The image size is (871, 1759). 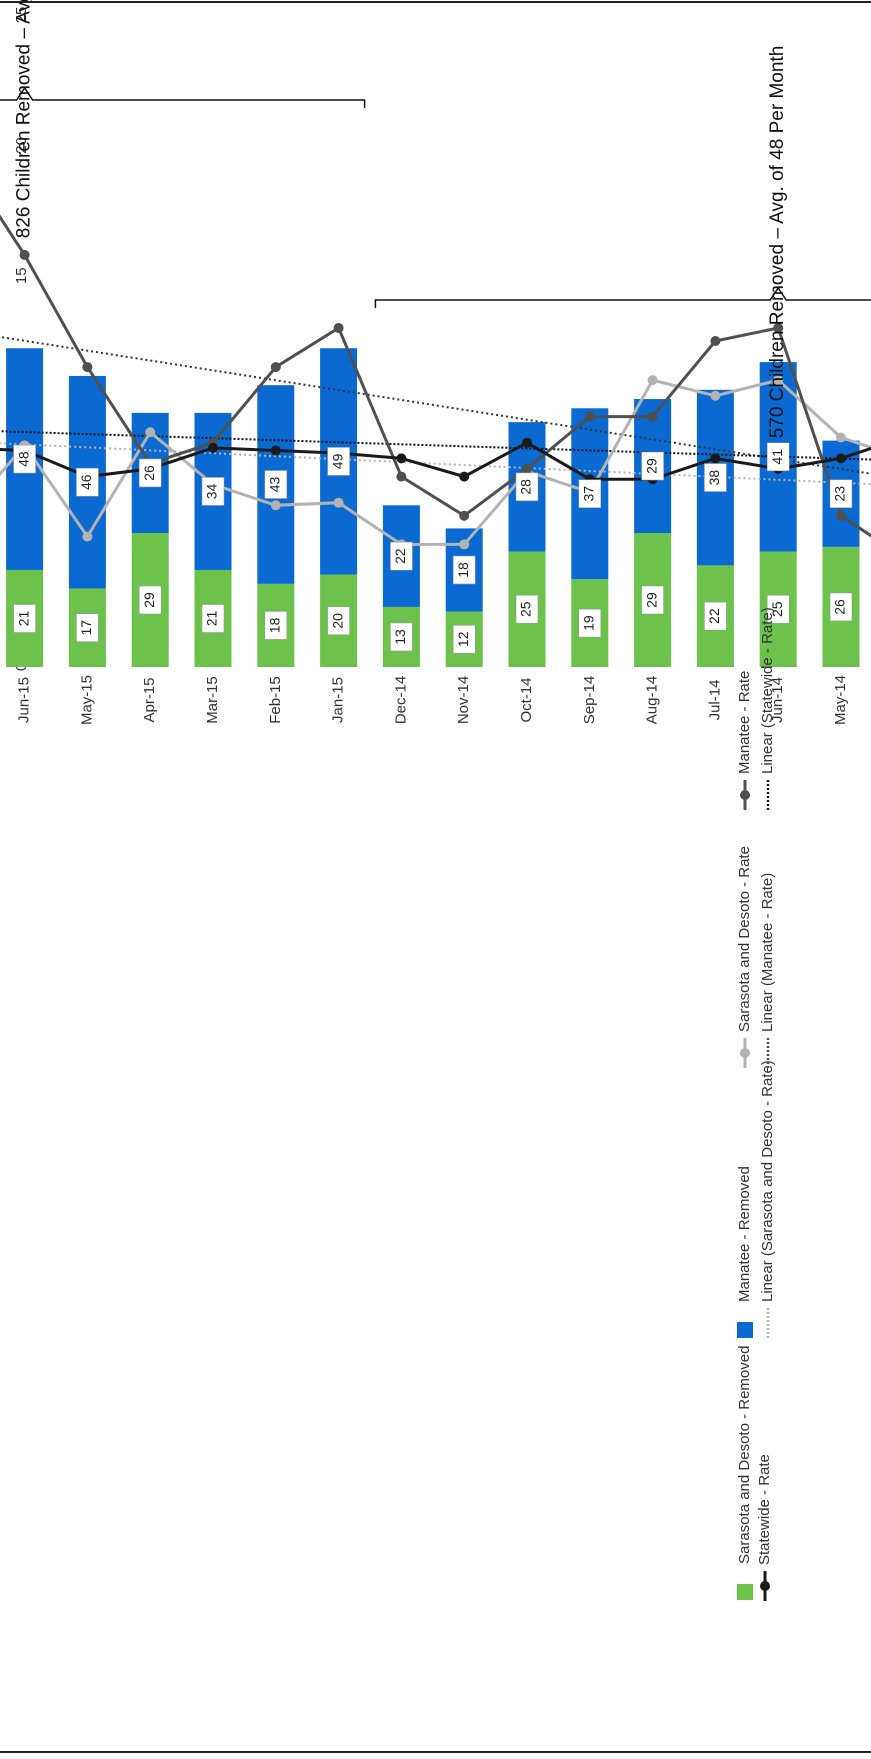 I want to click on data-label: 46, so click(x=86, y=482).